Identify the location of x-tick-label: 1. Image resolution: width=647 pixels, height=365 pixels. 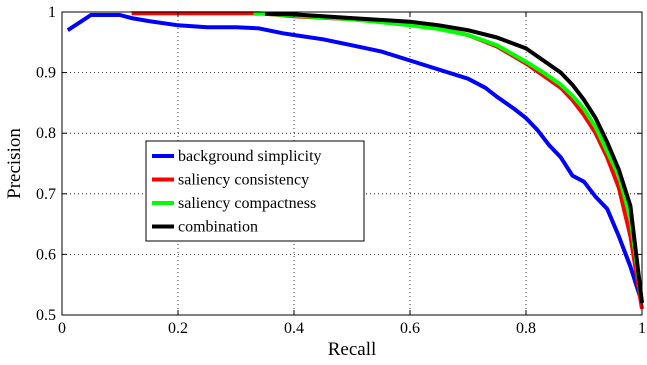
(642, 328).